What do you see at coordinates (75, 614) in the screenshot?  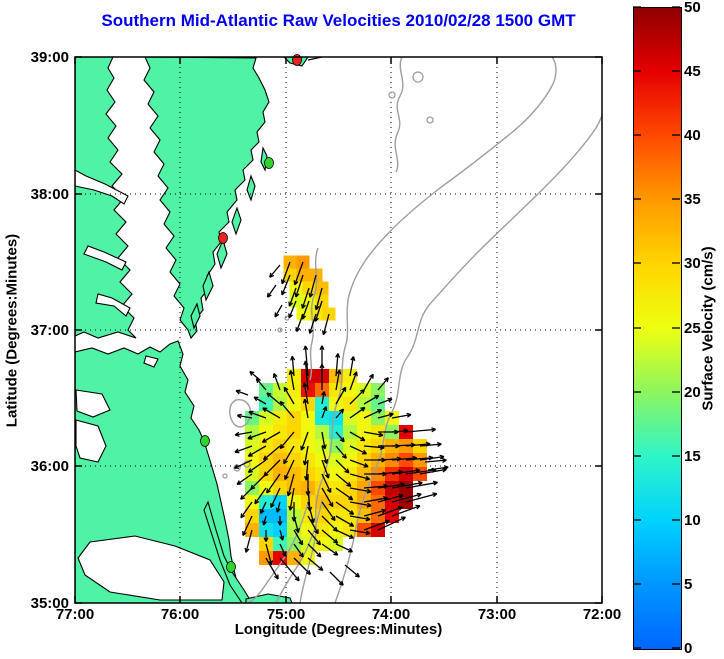 I see `x-tick-label: 77:00` at bounding box center [75, 614].